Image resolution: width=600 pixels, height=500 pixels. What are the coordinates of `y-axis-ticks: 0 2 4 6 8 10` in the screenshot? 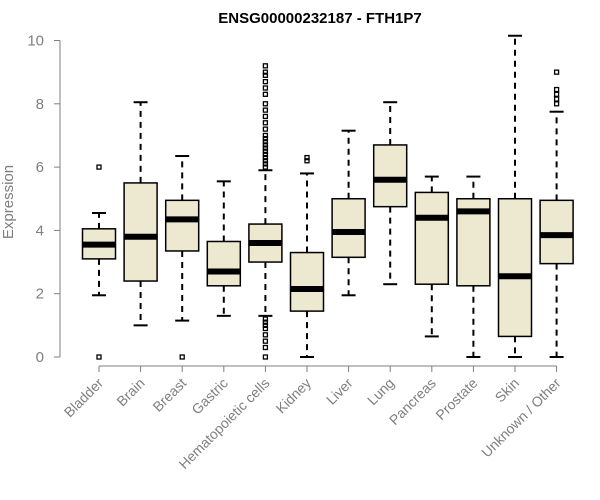 It's located at (43, 199).